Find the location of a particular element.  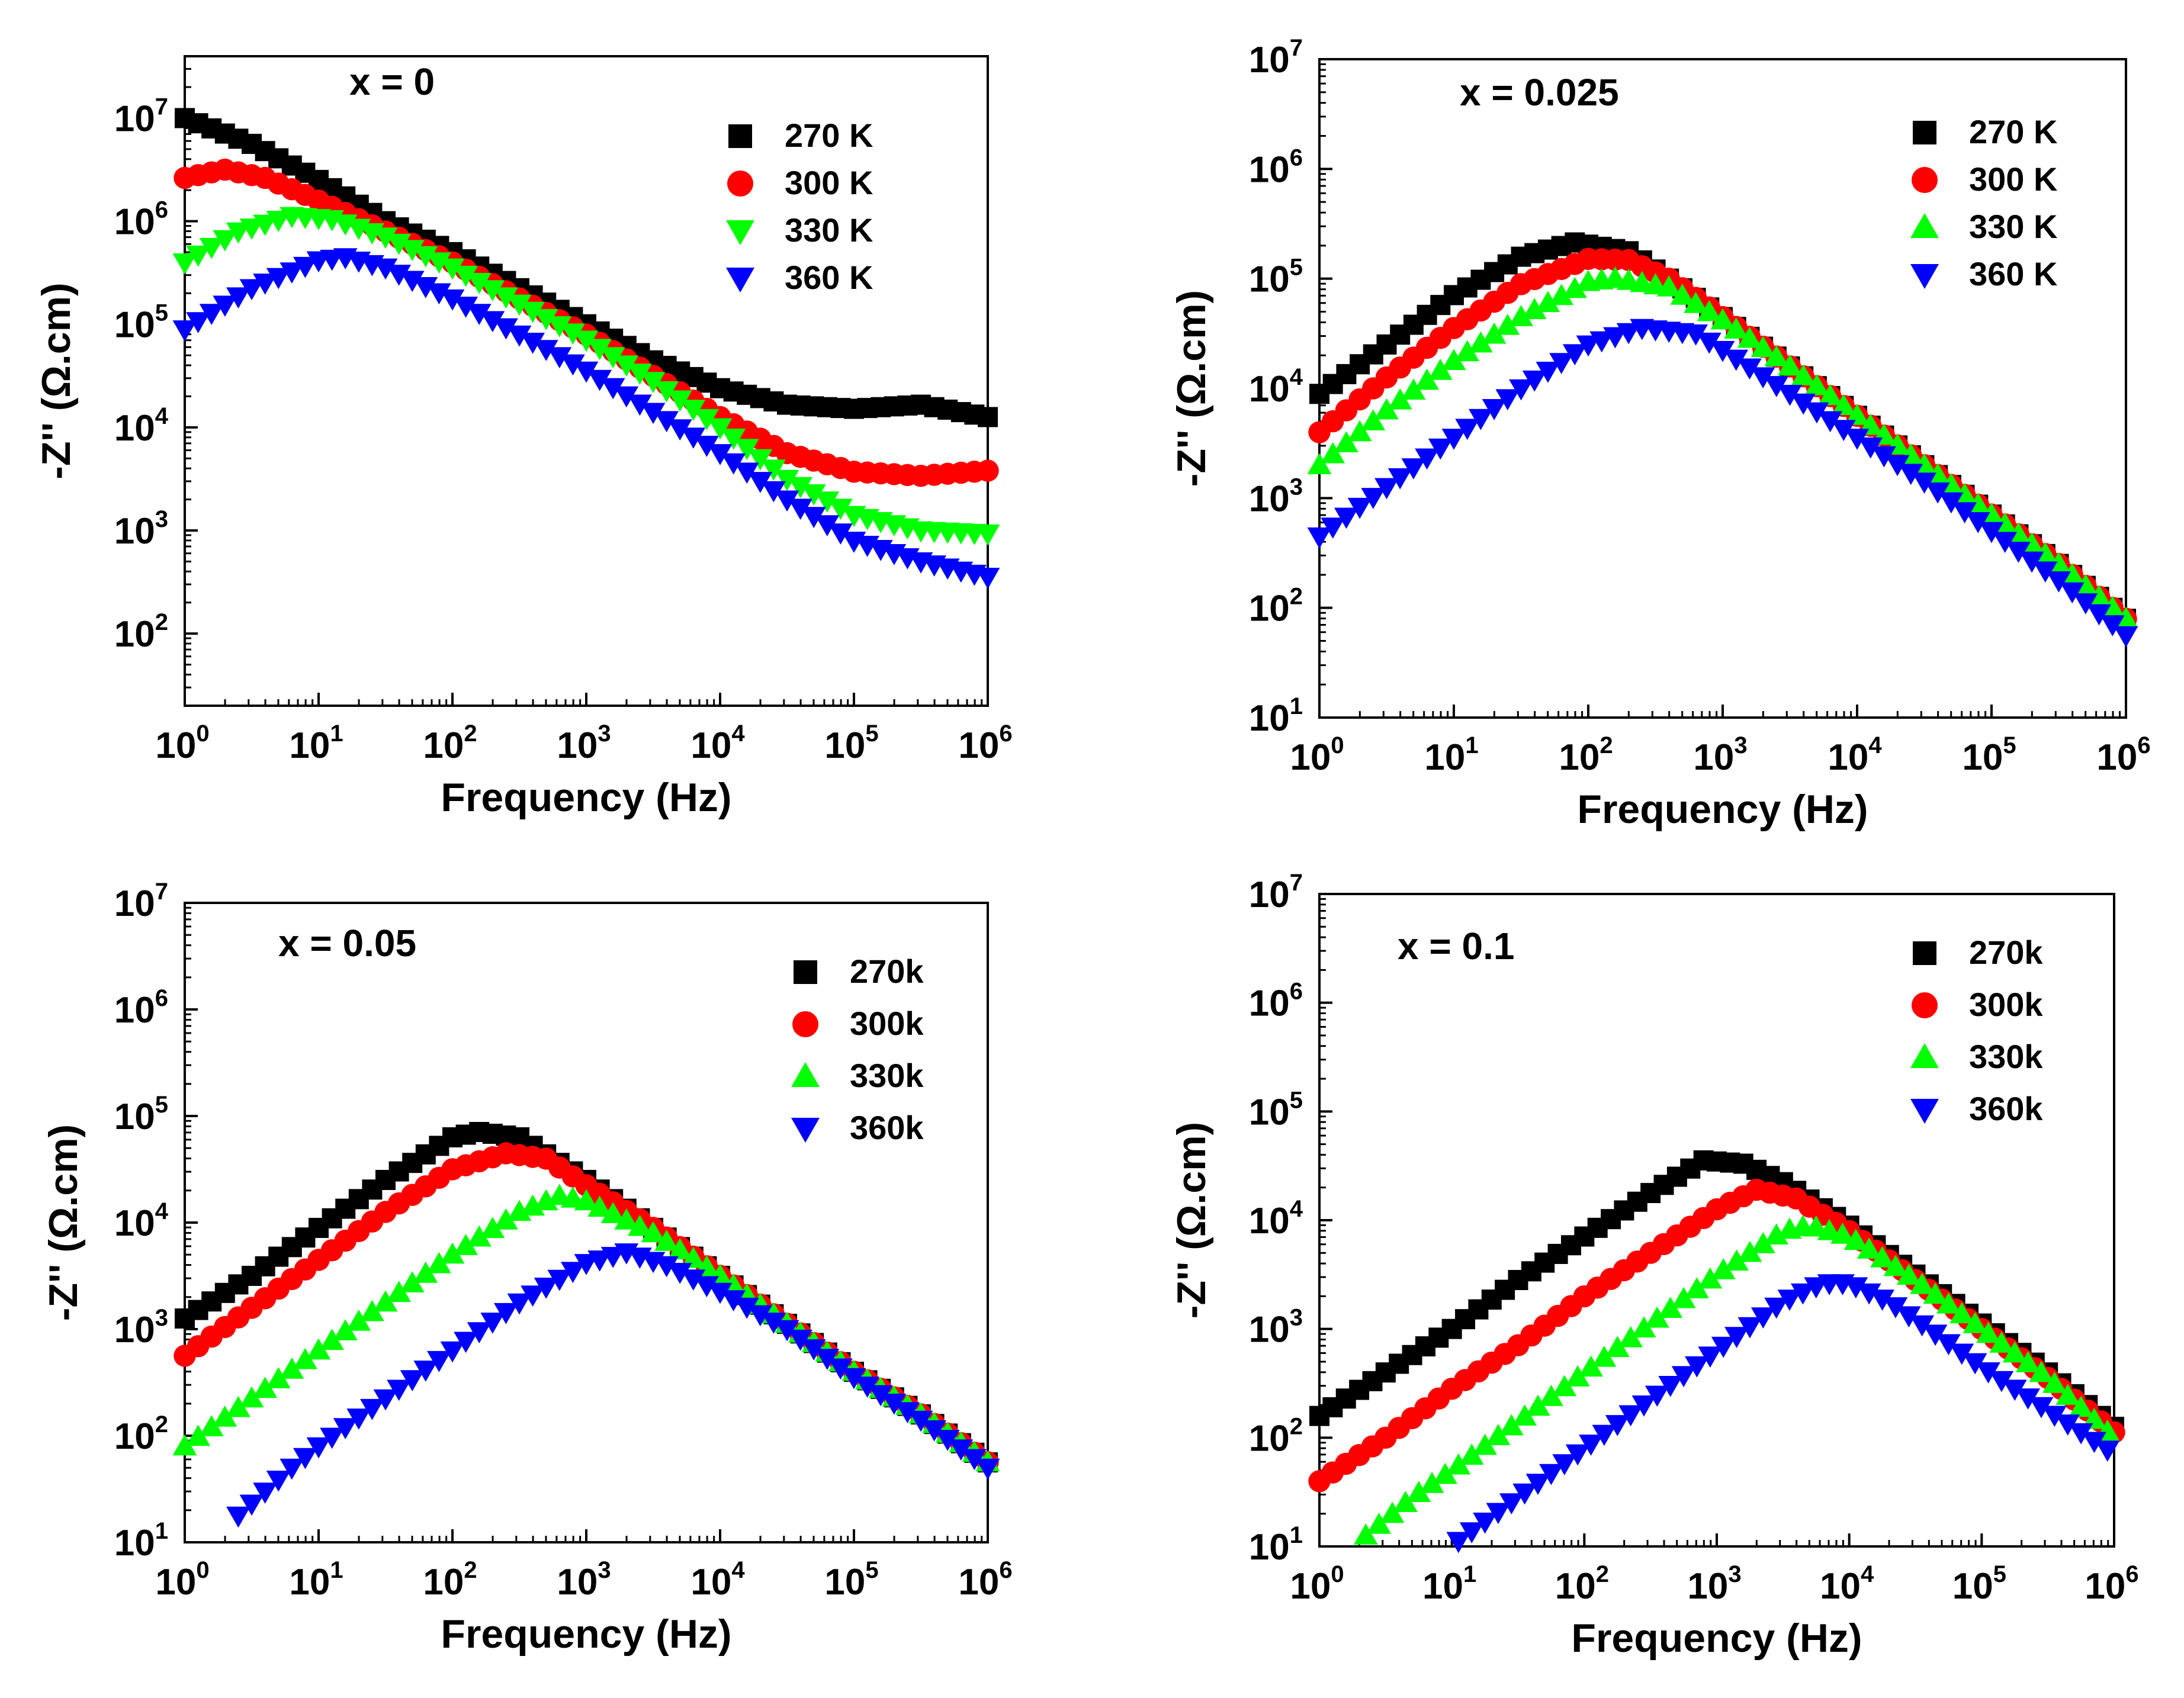

legend-label: 300 K is located at coordinates (2013, 179).